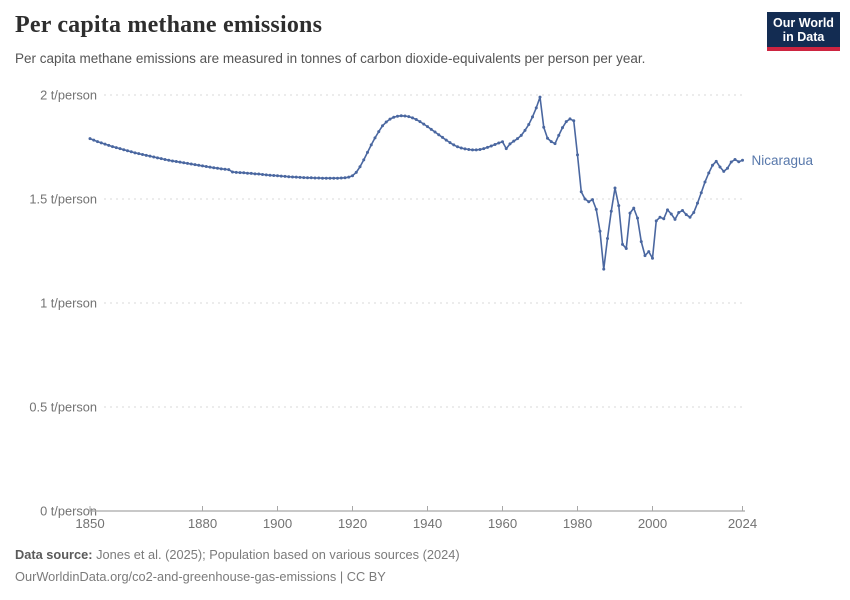 This screenshot has width=850, height=600. What do you see at coordinates (783, 160) in the screenshot?
I see `entity-label-nicaragua: Nicaragua` at bounding box center [783, 160].